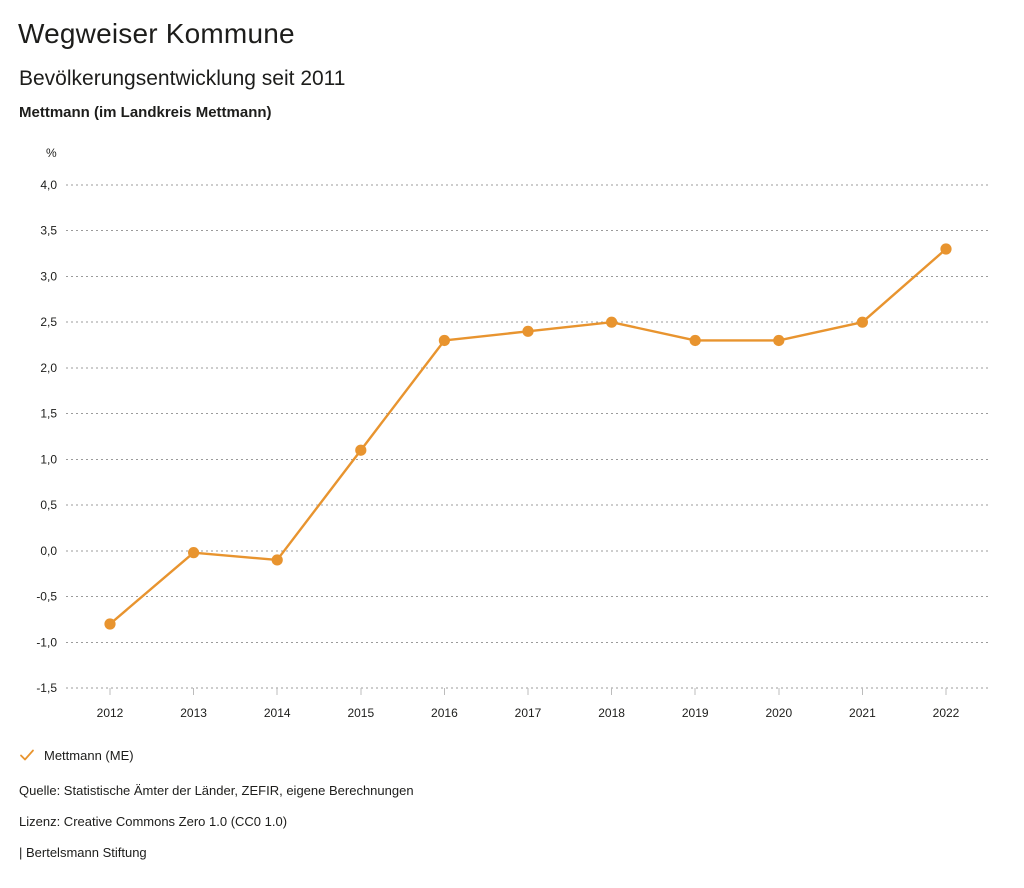 The height and width of the screenshot is (888, 1024). Describe the element at coordinates (277, 713) in the screenshot. I see `x-axis-tick-label: 2014` at that location.